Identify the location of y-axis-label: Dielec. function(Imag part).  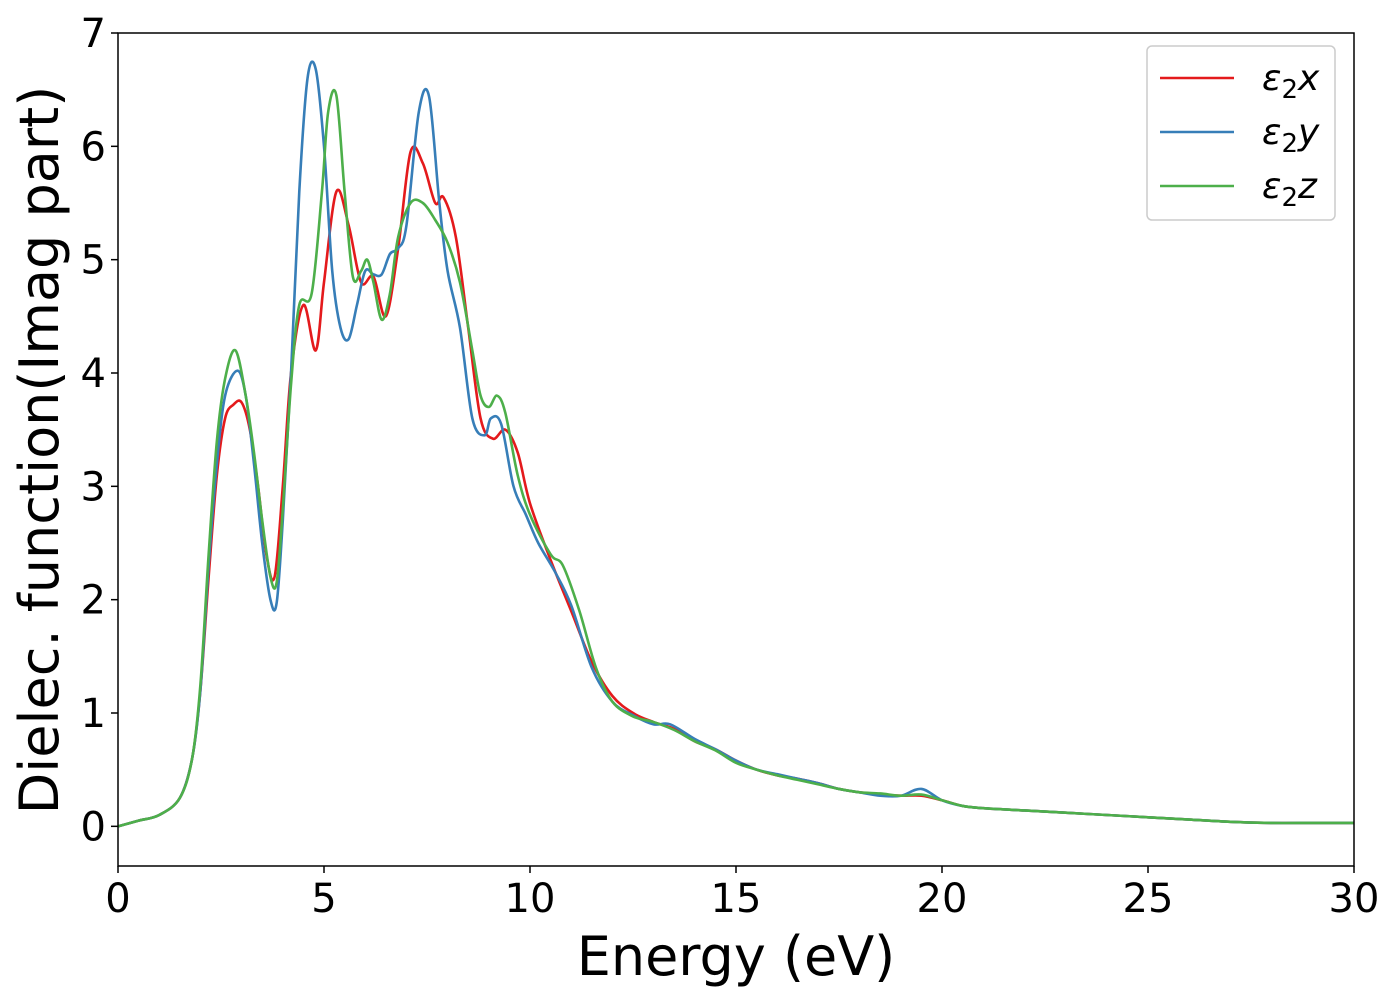
(39, 450).